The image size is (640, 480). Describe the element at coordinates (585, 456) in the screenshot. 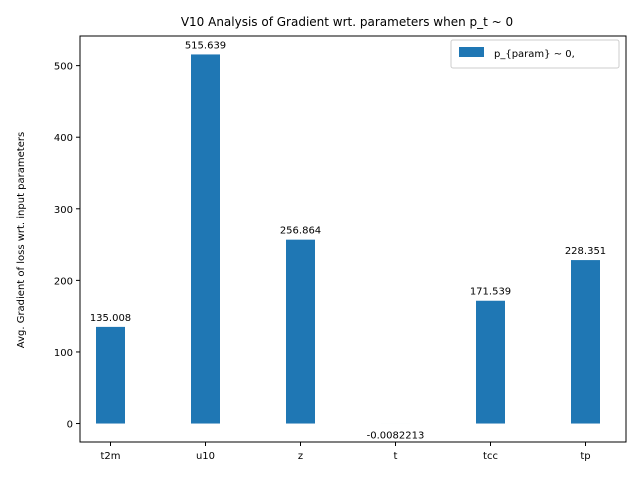

I see `x-tick-label-tp: tp` at that location.